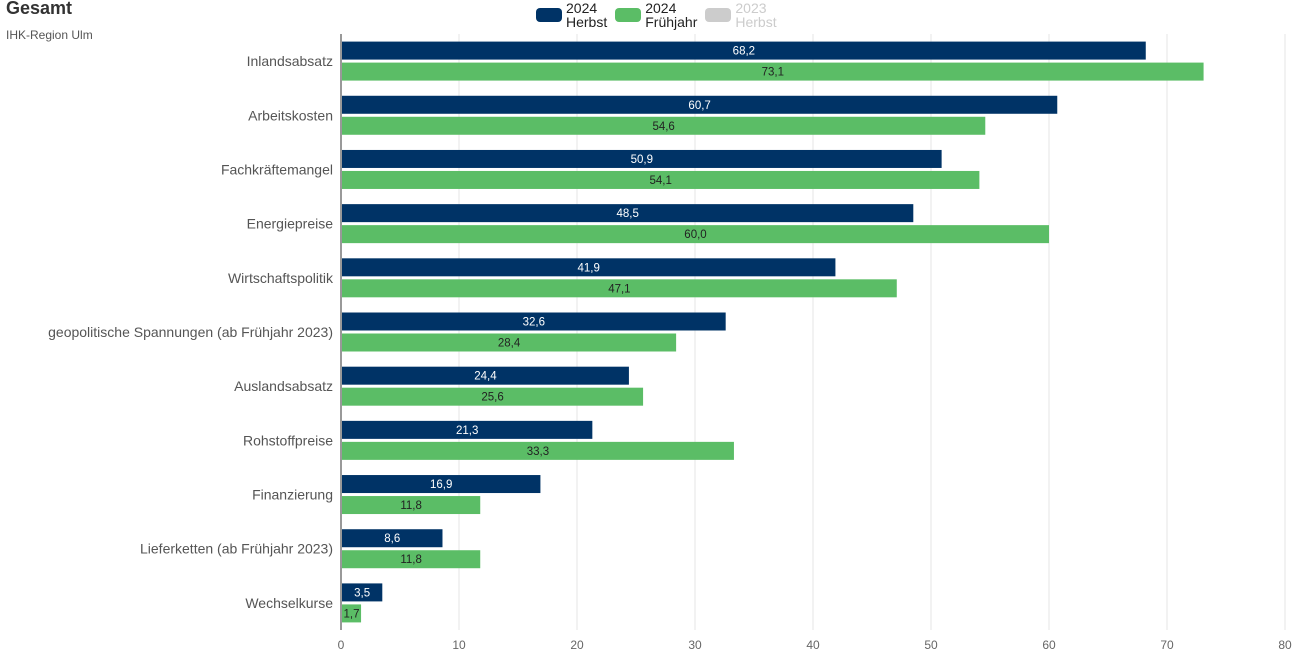 The image size is (1304, 665). I want to click on bar-value-label: 47,1, so click(619, 289).